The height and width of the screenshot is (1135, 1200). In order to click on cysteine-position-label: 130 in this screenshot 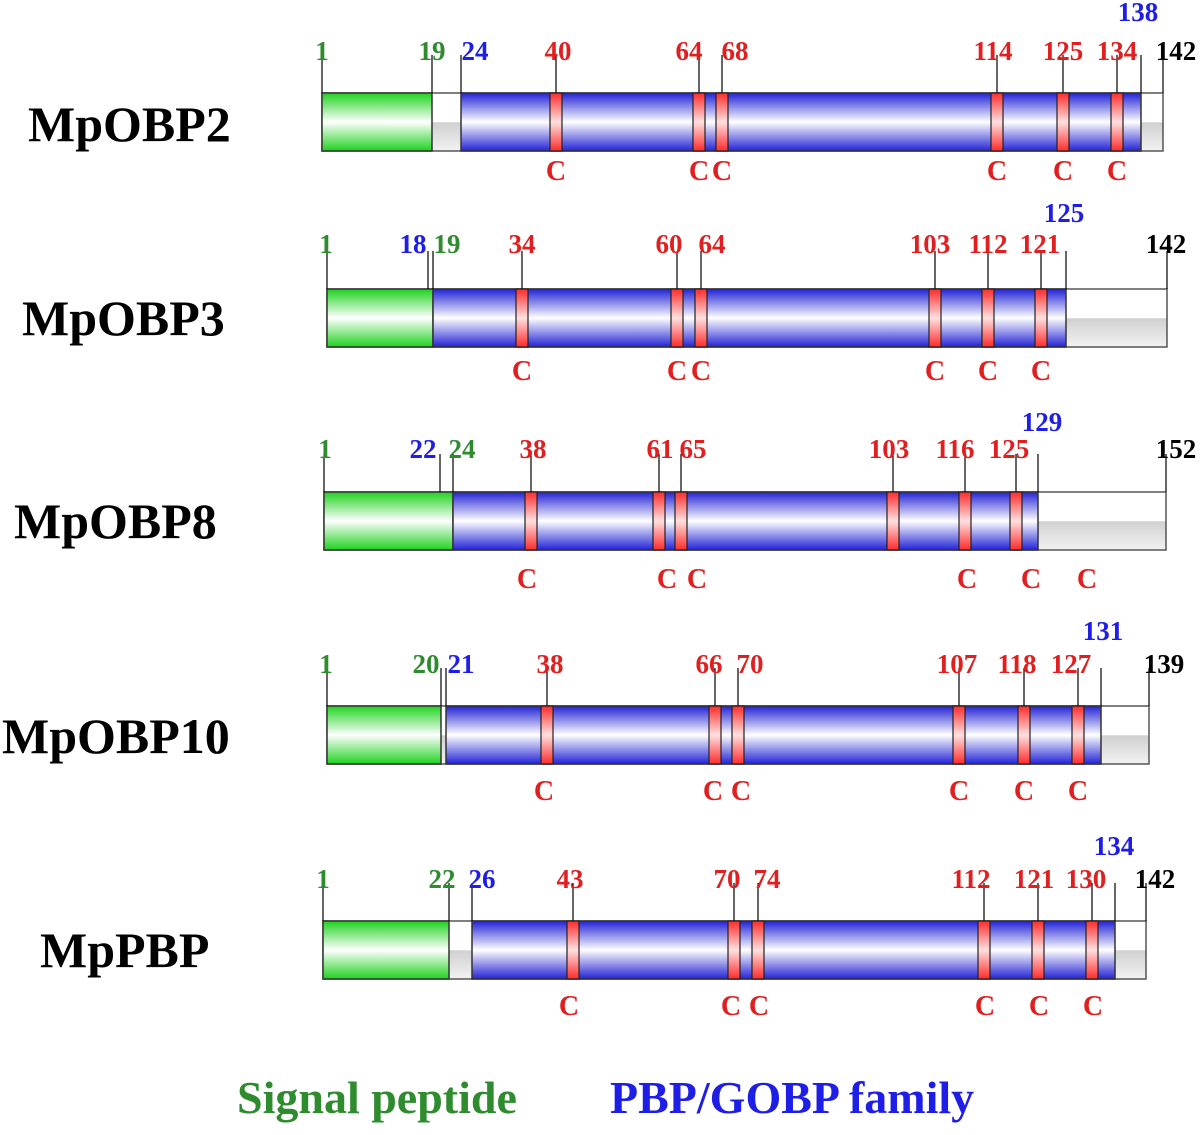, I will do `click(1086, 879)`.